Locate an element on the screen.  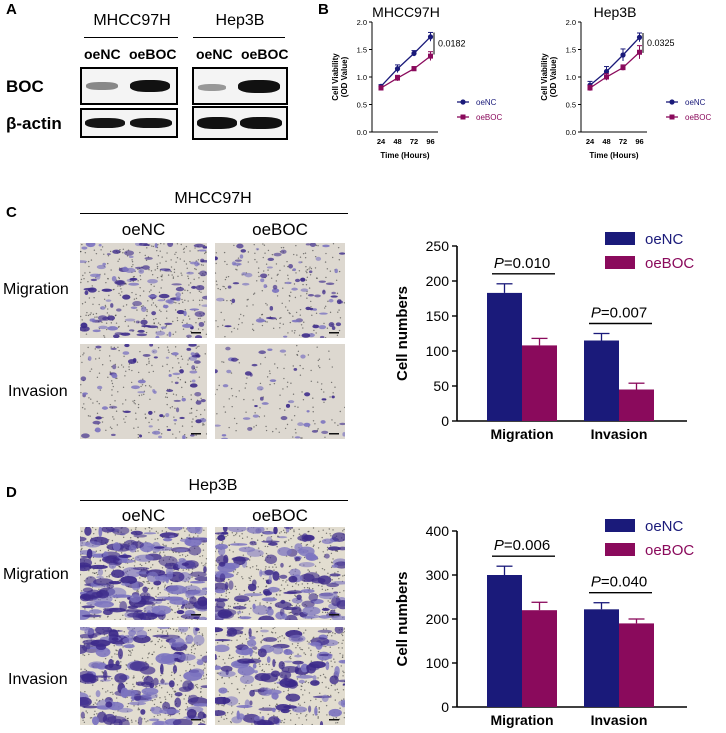
legend-label: oeNC is located at coordinates (695, 102).